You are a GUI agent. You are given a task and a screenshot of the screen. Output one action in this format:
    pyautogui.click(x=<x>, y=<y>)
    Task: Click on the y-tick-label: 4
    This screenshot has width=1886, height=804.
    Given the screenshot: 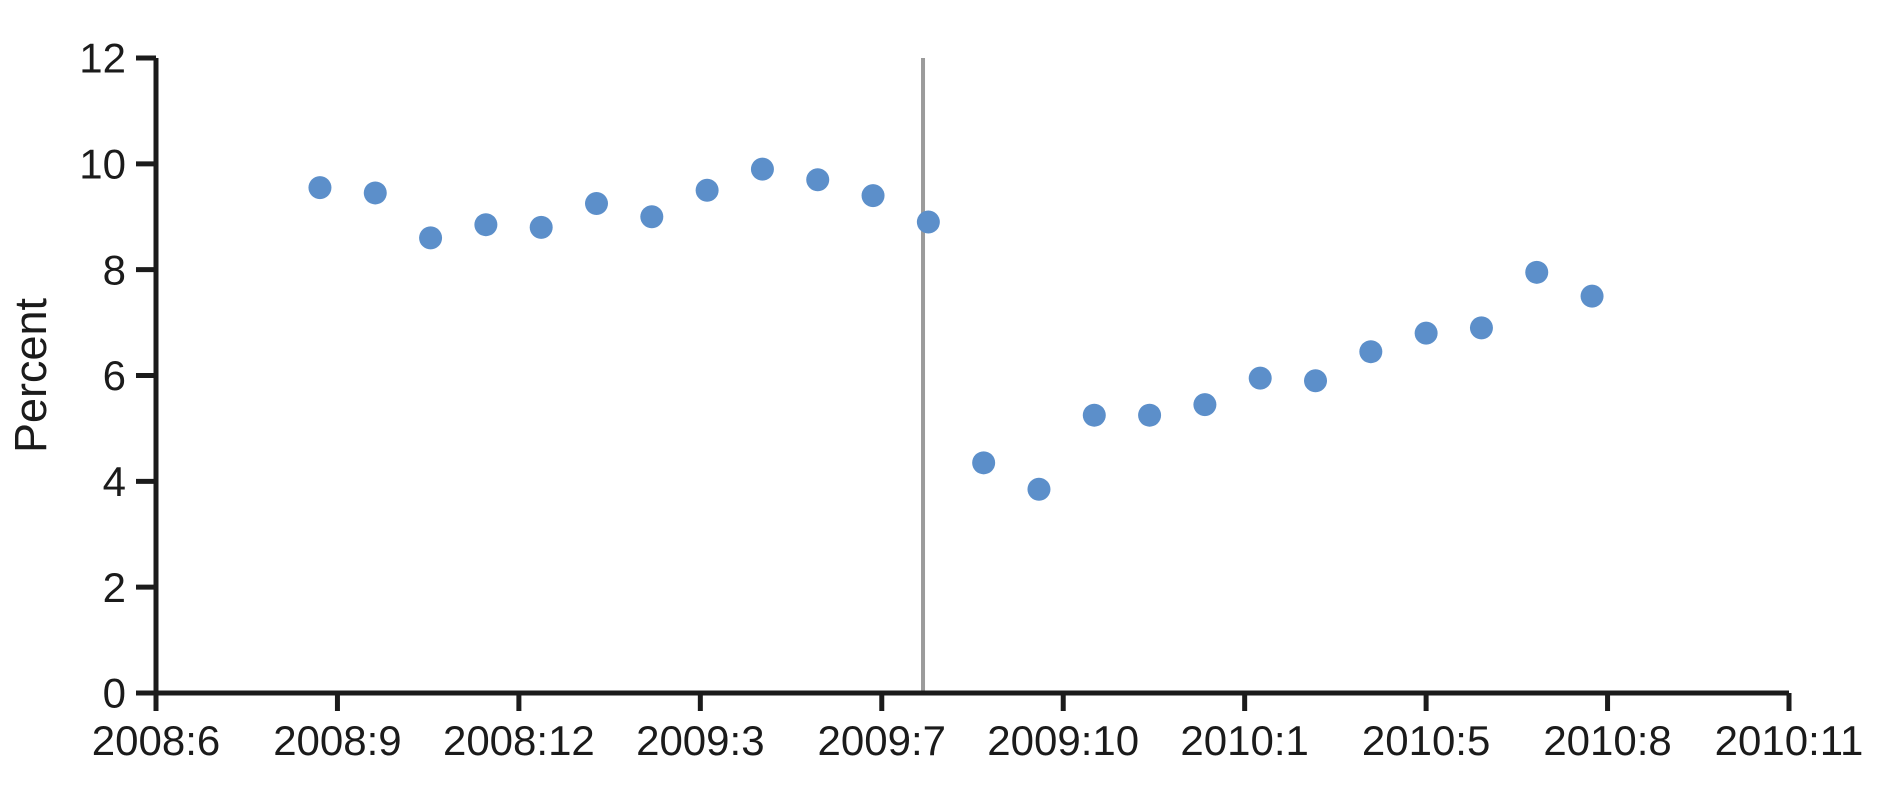 What is the action you would take?
    pyautogui.click(x=114, y=481)
    